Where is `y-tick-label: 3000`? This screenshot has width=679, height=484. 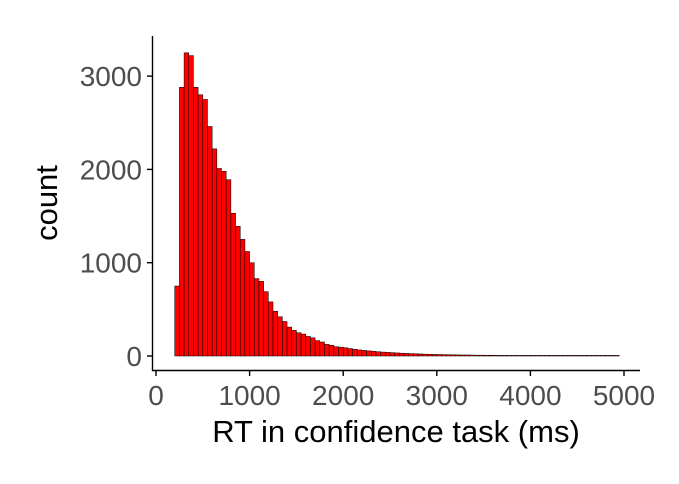
y-tick-label: 3000 is located at coordinates (111, 76).